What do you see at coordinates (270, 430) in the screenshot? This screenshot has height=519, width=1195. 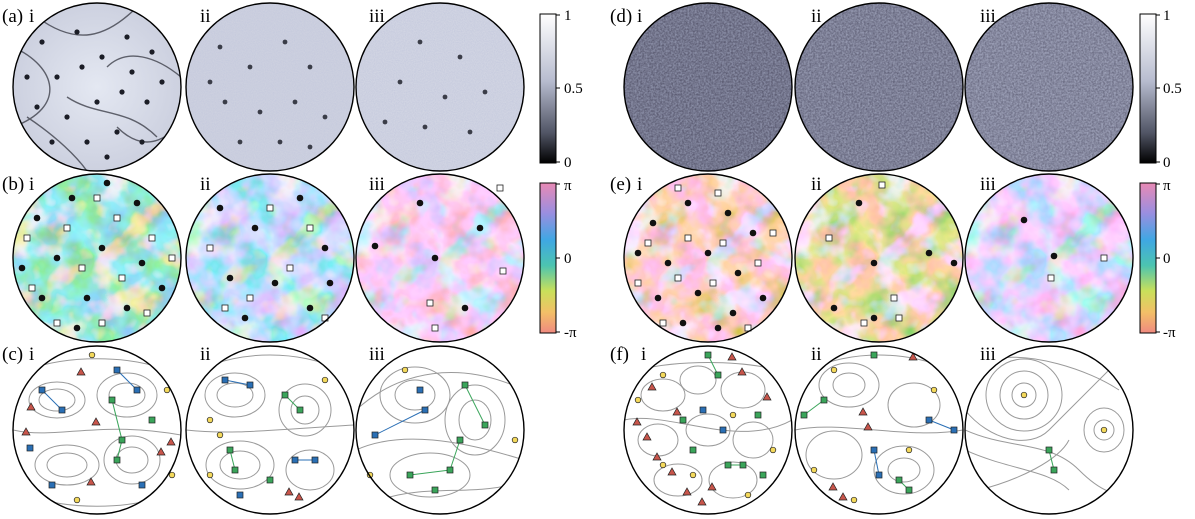 I see `streamline-disk-c-ii` at bounding box center [270, 430].